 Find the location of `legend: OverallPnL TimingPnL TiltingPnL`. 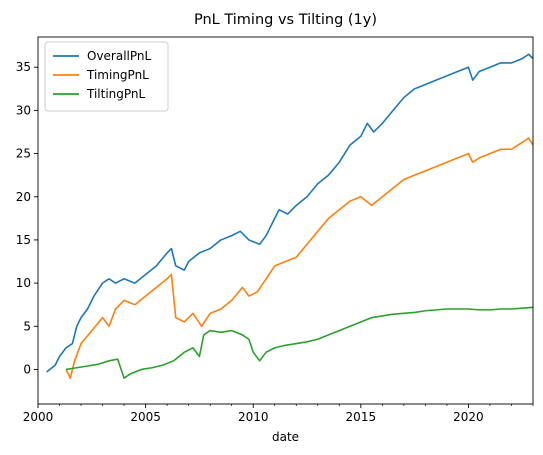

legend: OverallPnL TimingPnL TiltingPnL is located at coordinates (106, 76).